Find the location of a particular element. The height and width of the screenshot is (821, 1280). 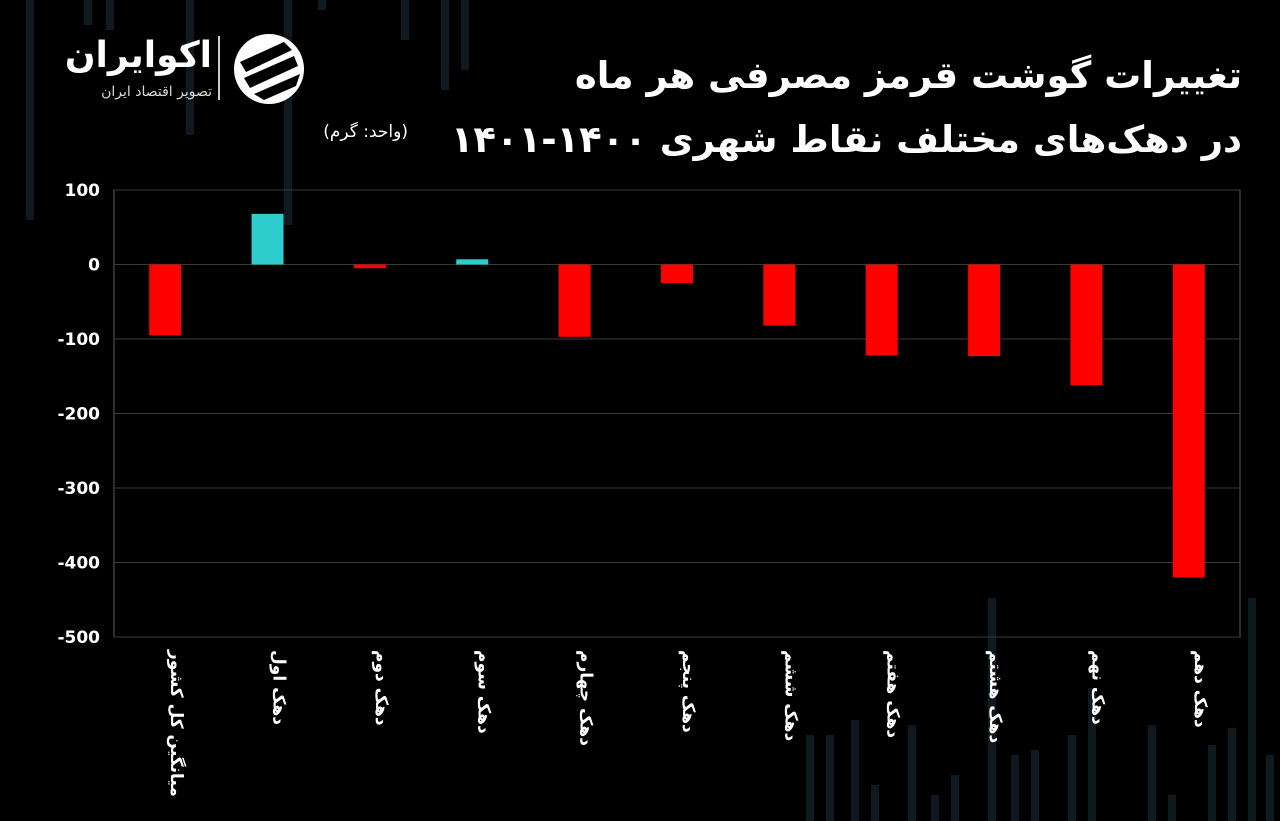

unit-label: (واحد: گرم) is located at coordinates (365, 132).